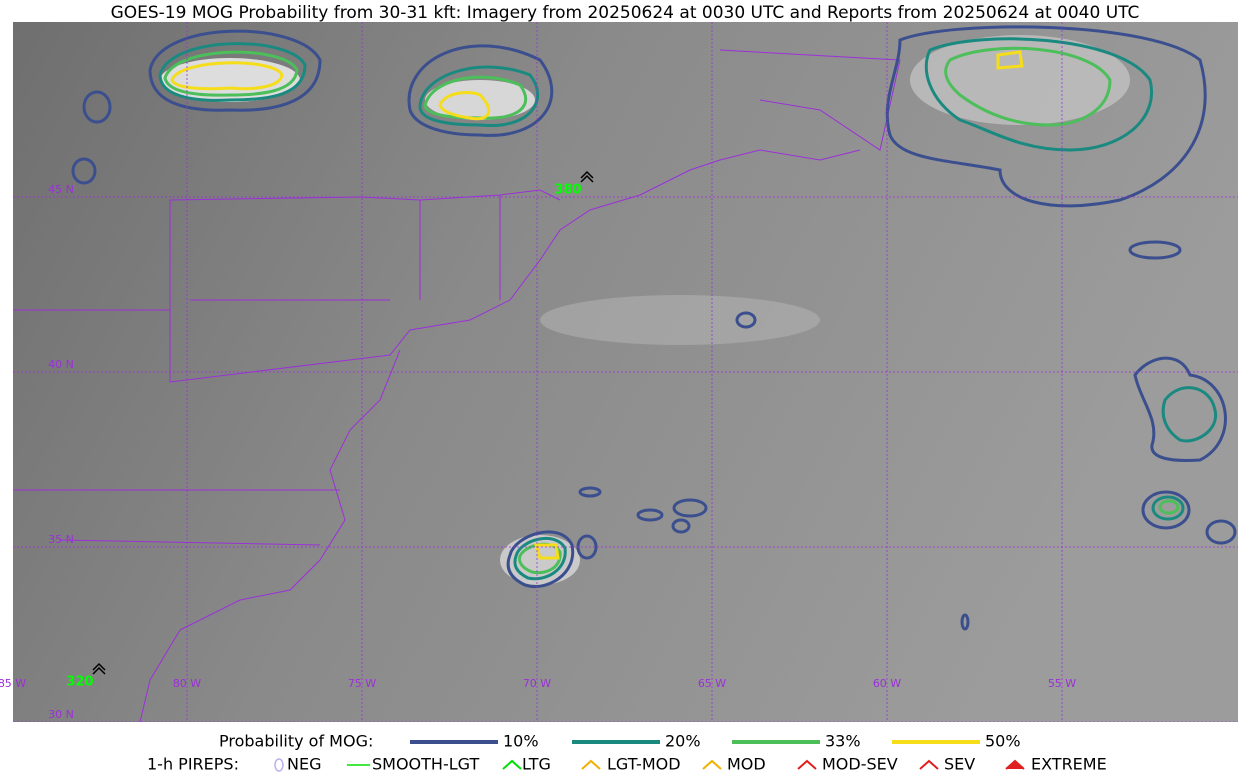 The height and width of the screenshot is (782, 1250). What do you see at coordinates (187, 683) in the screenshot?
I see `lon-label: 80 W` at bounding box center [187, 683].